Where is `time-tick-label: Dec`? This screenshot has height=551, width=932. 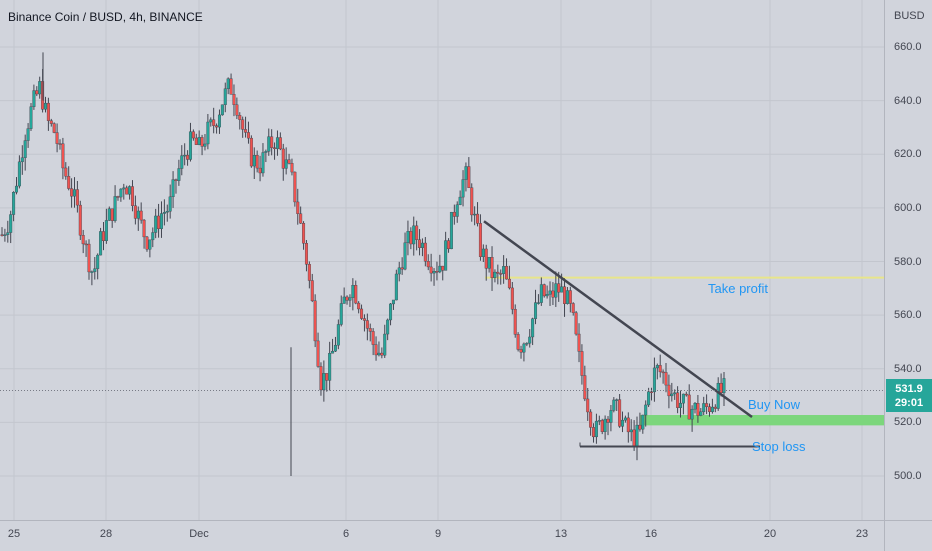
time-tick-label: Dec is located at coordinates (199, 534).